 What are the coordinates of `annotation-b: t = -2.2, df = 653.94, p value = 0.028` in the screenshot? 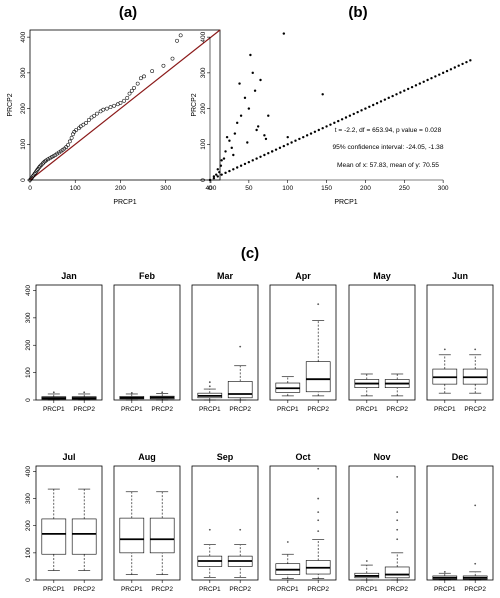 It's located at (388, 130).